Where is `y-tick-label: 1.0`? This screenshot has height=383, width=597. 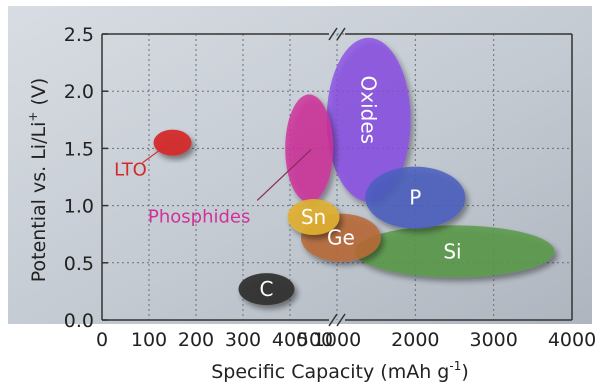 y-tick-label: 1.0 is located at coordinates (79, 207).